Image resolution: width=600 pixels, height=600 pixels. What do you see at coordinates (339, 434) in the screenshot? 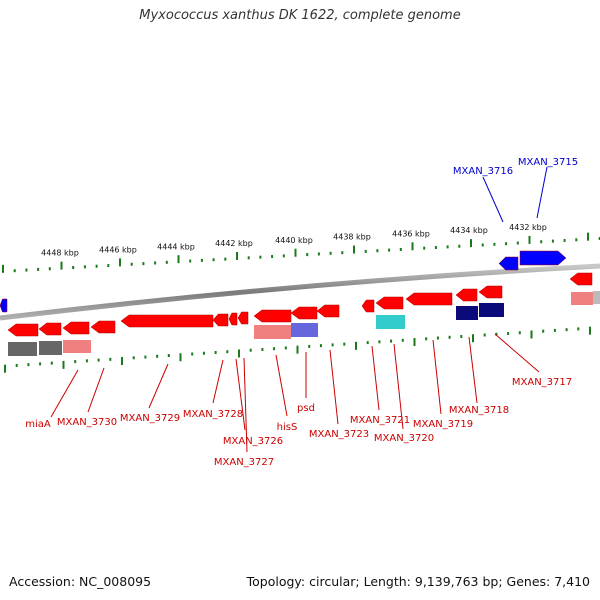
I see `gene-label: MXAN_3723` at bounding box center [339, 434].